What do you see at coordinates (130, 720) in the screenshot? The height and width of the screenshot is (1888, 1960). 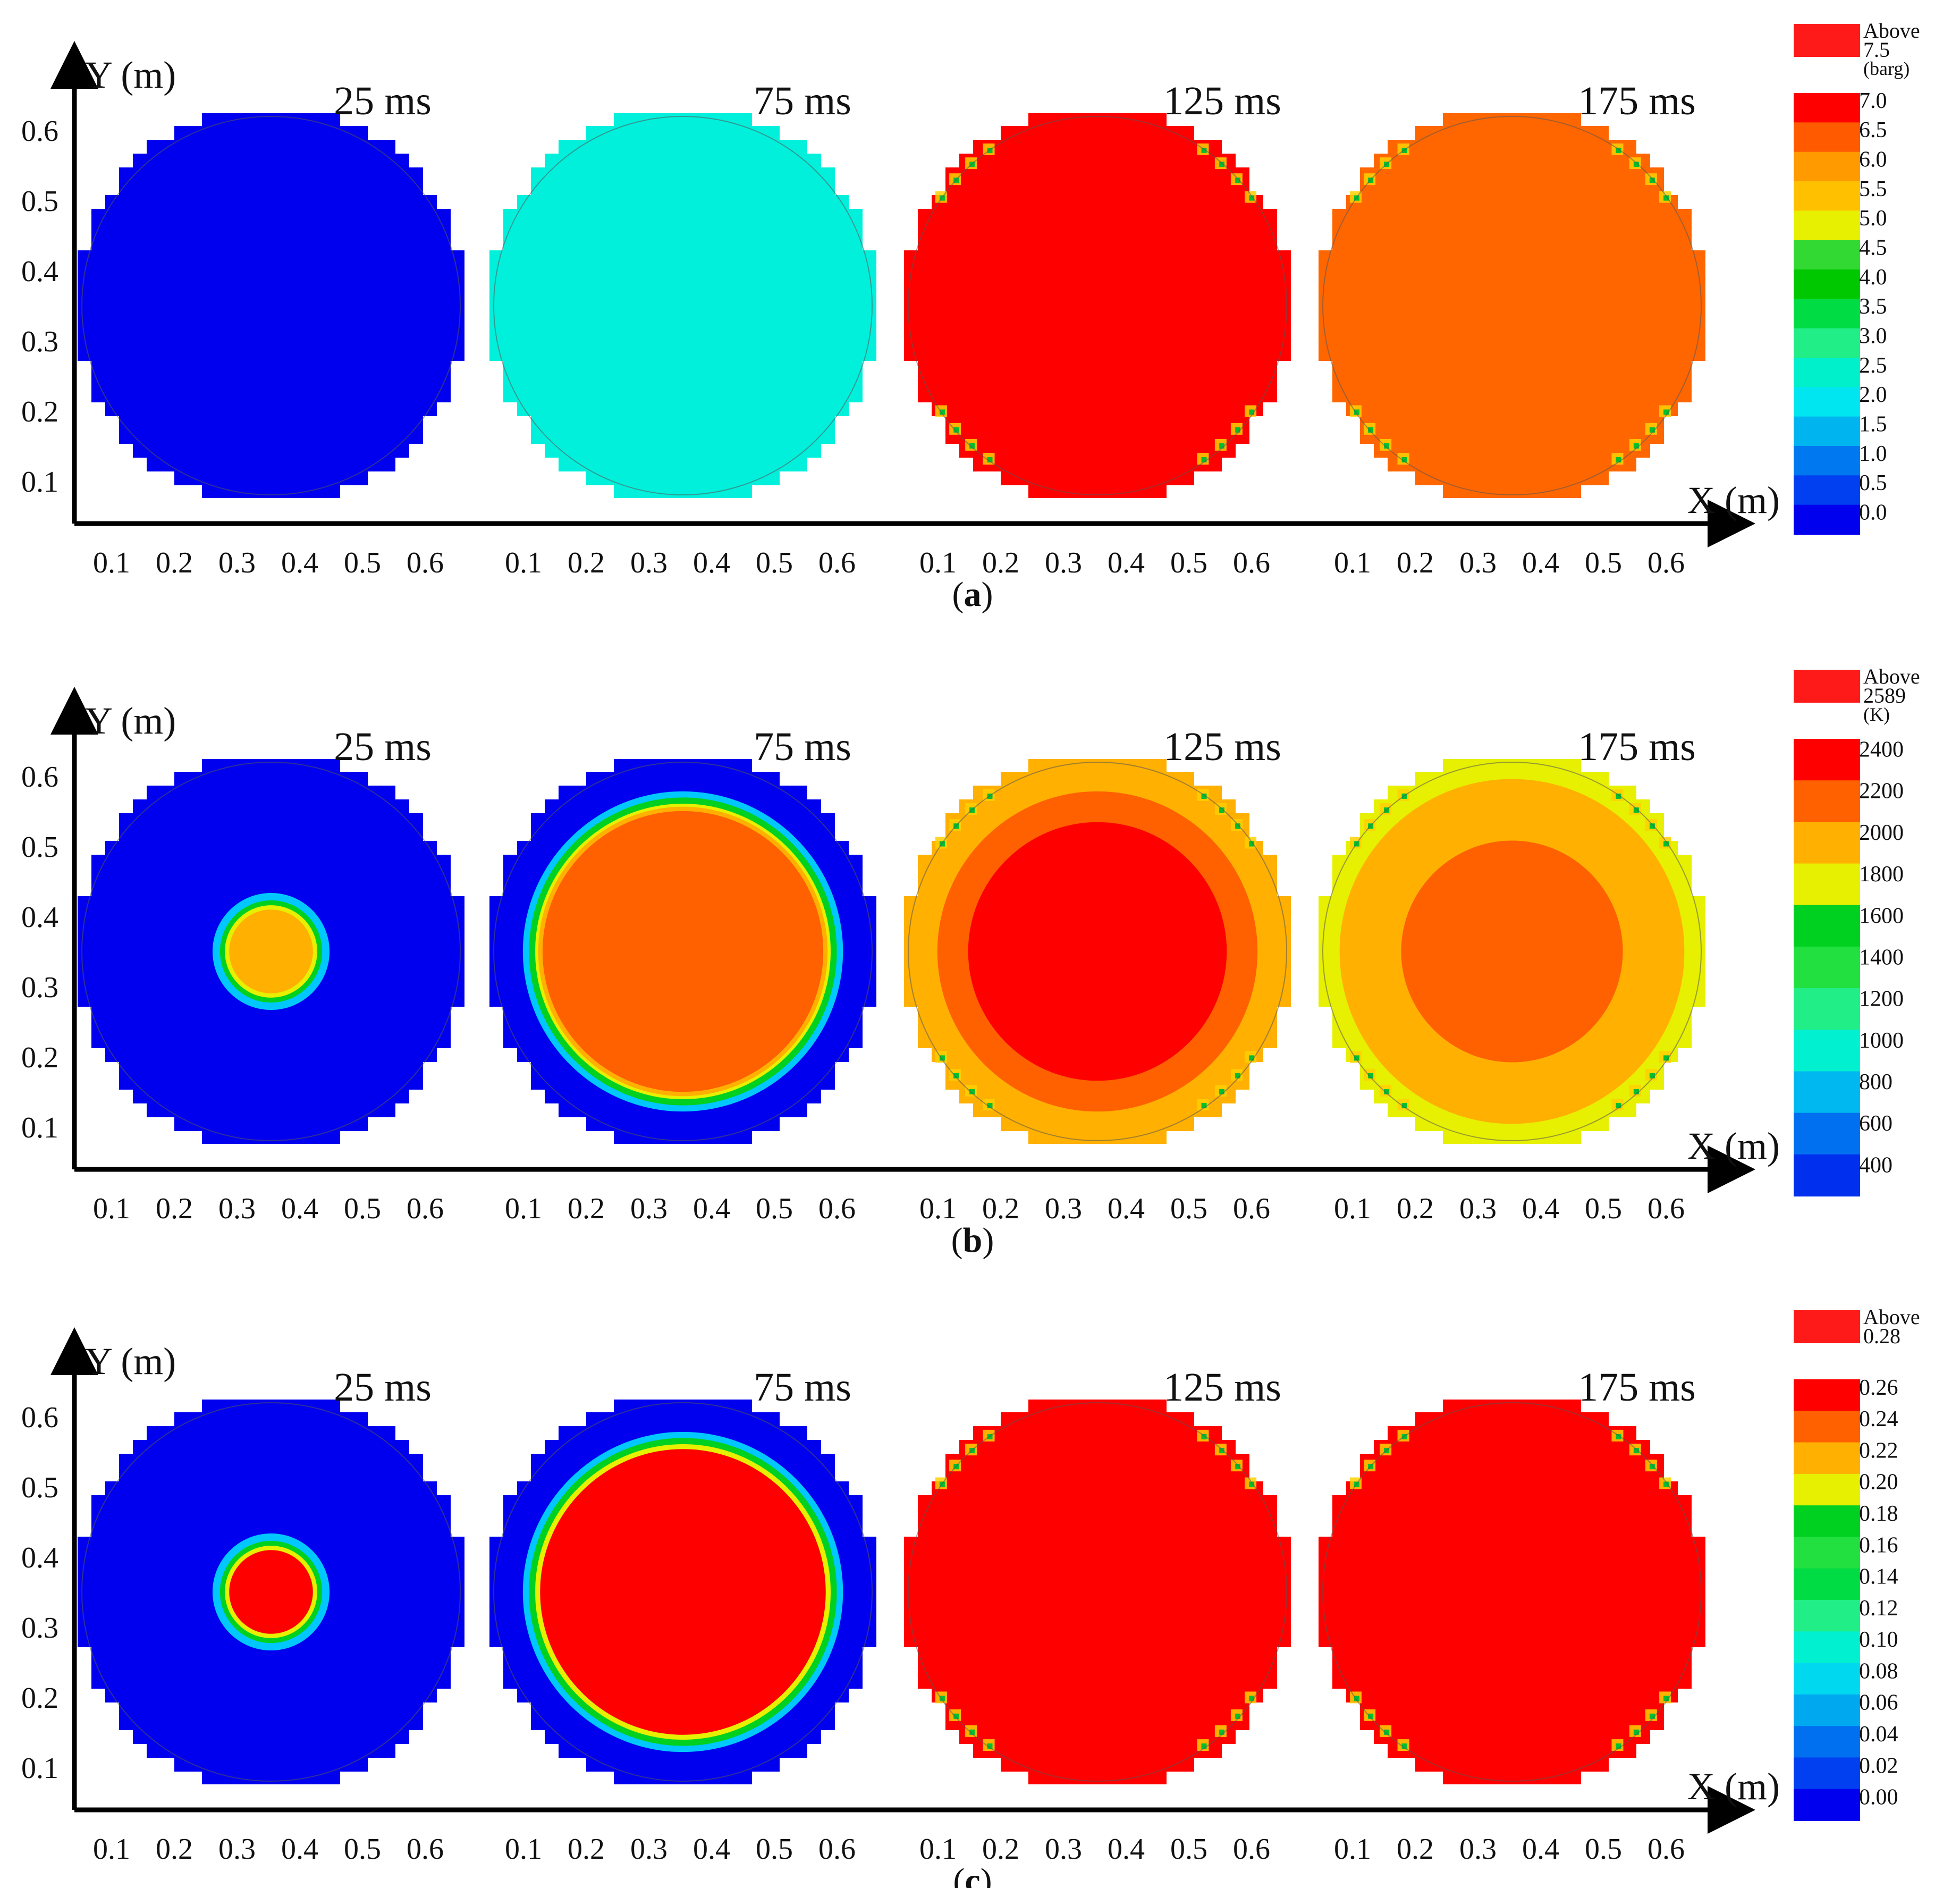 I see `y-axis-label: Y (m)` at bounding box center [130, 720].